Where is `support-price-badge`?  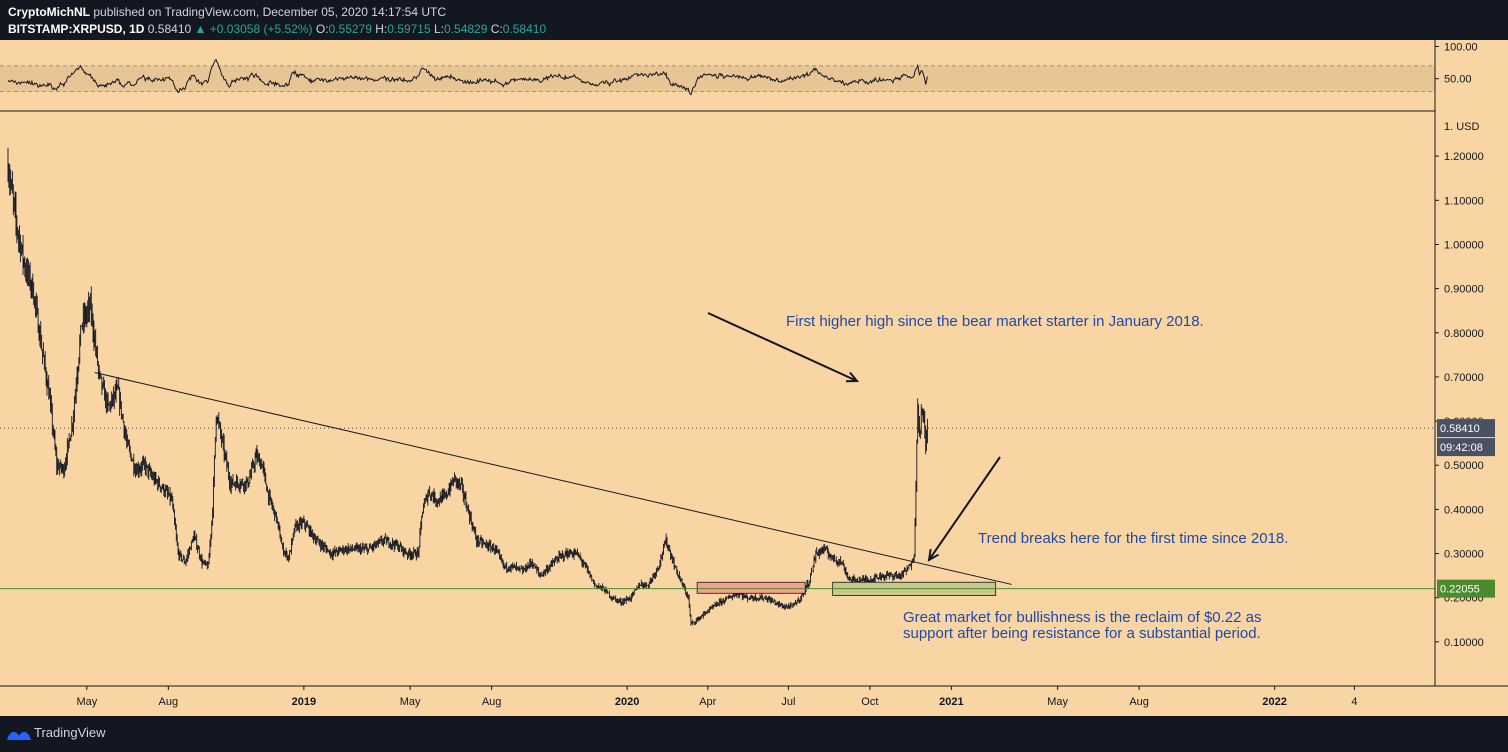
support-price-badge is located at coordinates (1466, 588).